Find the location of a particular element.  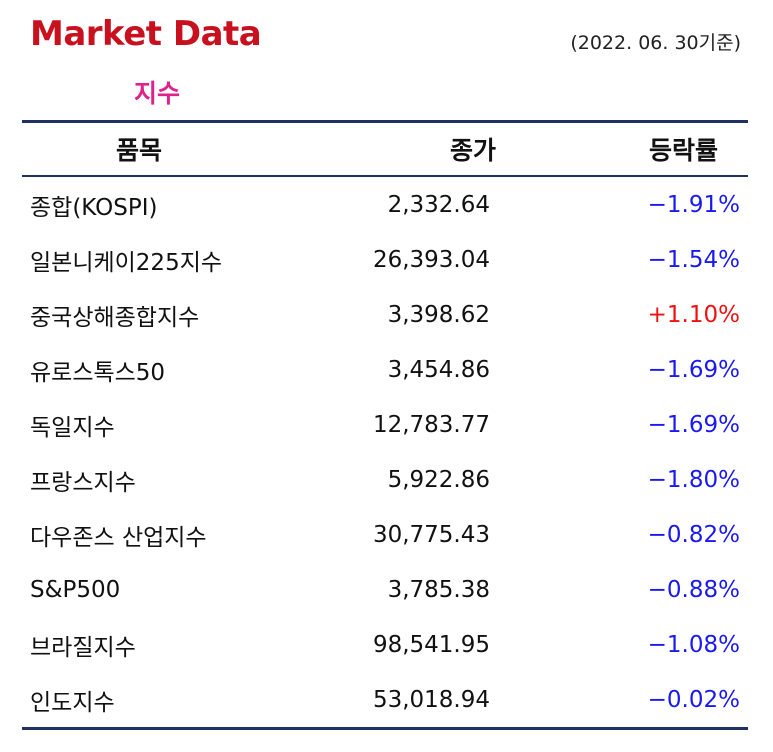

close-price: 26,393.04 is located at coordinates (431, 259).